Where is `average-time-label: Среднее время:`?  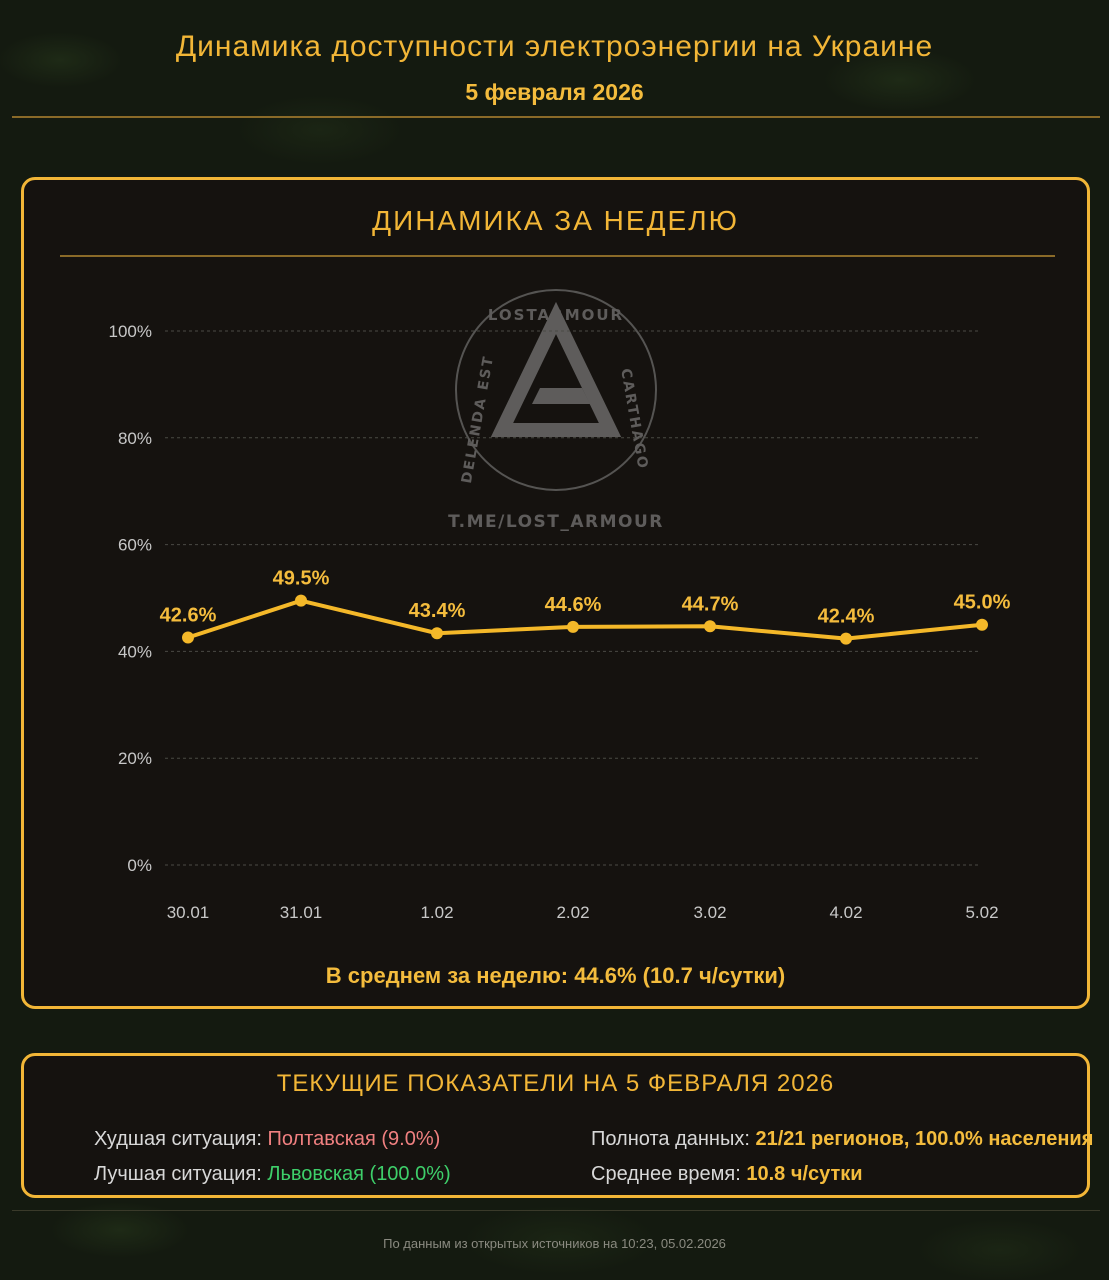 average-time-label: Среднее время: is located at coordinates (669, 1174).